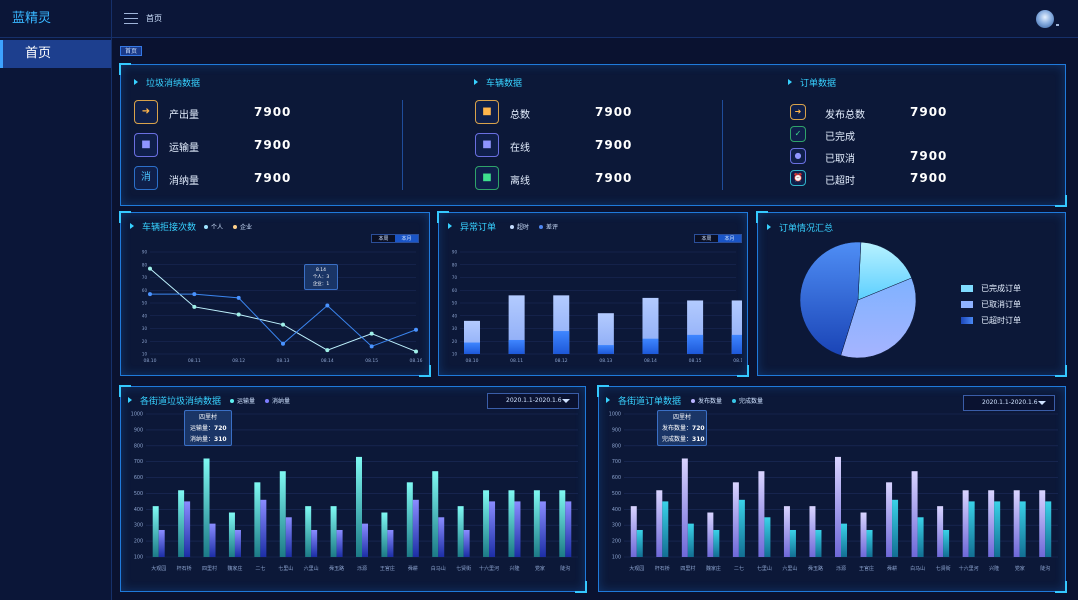  What do you see at coordinates (1057, 25) in the screenshot?
I see `avatar-dropdown-icon` at bounding box center [1057, 25].